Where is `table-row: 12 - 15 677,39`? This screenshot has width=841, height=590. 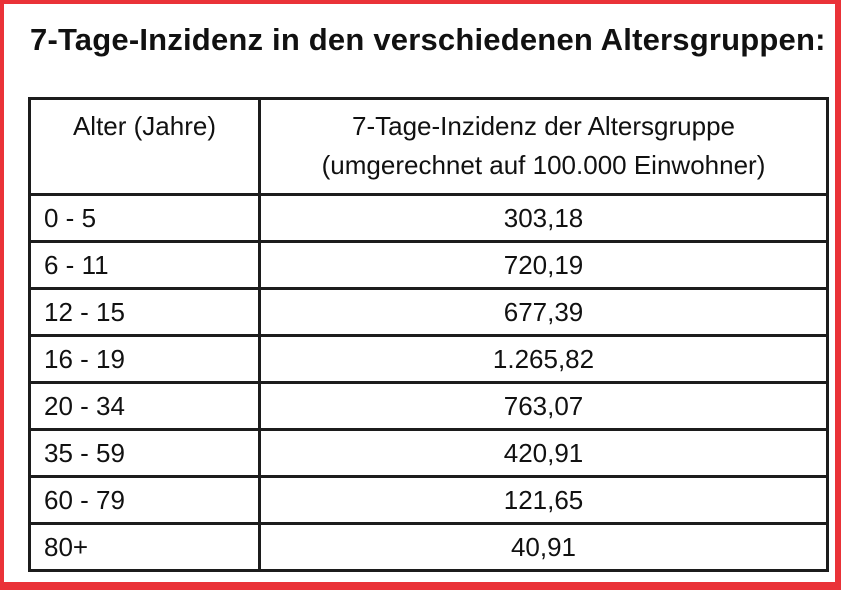 table-row: 12 - 15 677,39 is located at coordinates (428, 312).